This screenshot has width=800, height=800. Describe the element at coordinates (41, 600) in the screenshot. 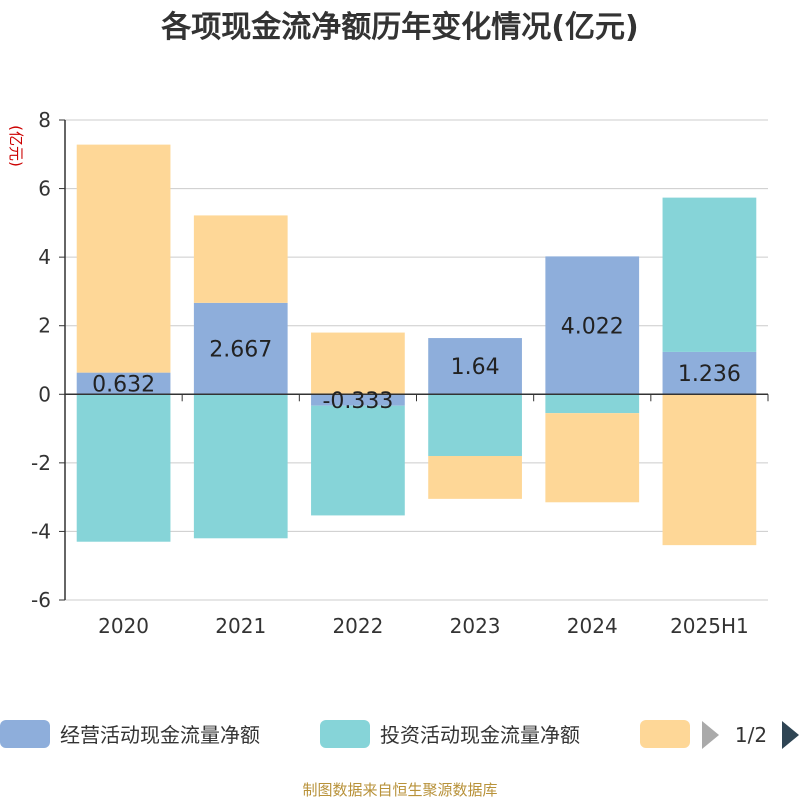

I see `y-tick-label: -6` at that location.